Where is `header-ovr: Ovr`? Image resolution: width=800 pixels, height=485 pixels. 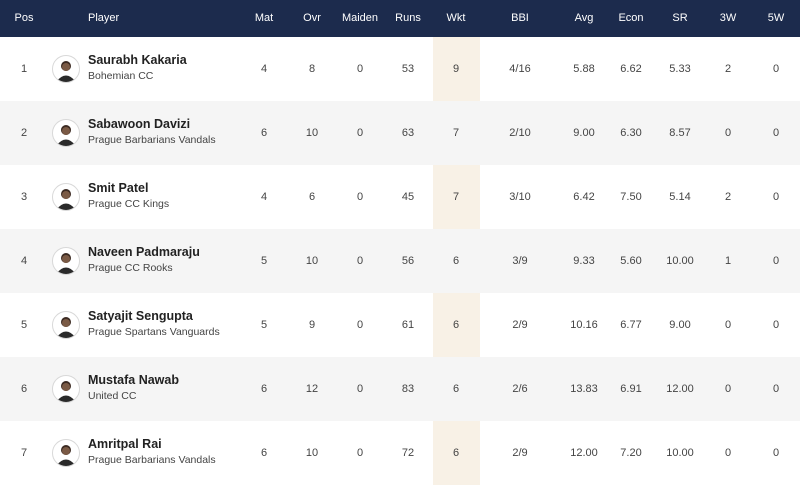
header-ovr: Ovr is located at coordinates (312, 18).